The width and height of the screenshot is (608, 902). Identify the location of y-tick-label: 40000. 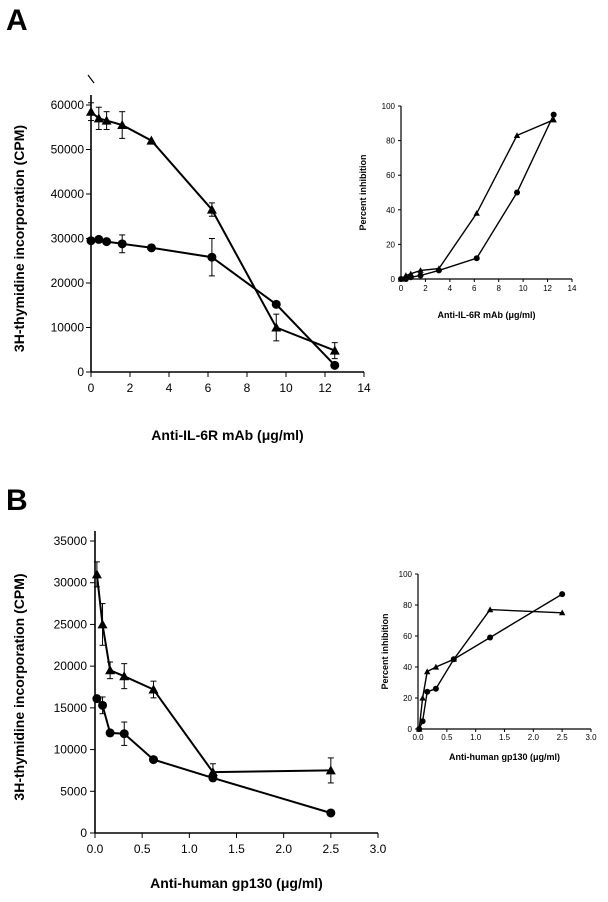
(68, 194).